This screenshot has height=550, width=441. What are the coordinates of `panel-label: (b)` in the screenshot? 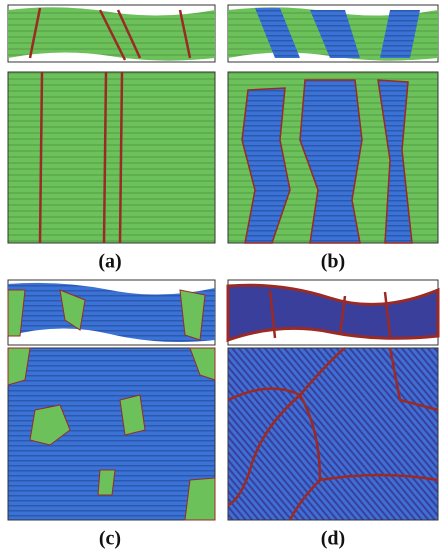 It's located at (333, 262).